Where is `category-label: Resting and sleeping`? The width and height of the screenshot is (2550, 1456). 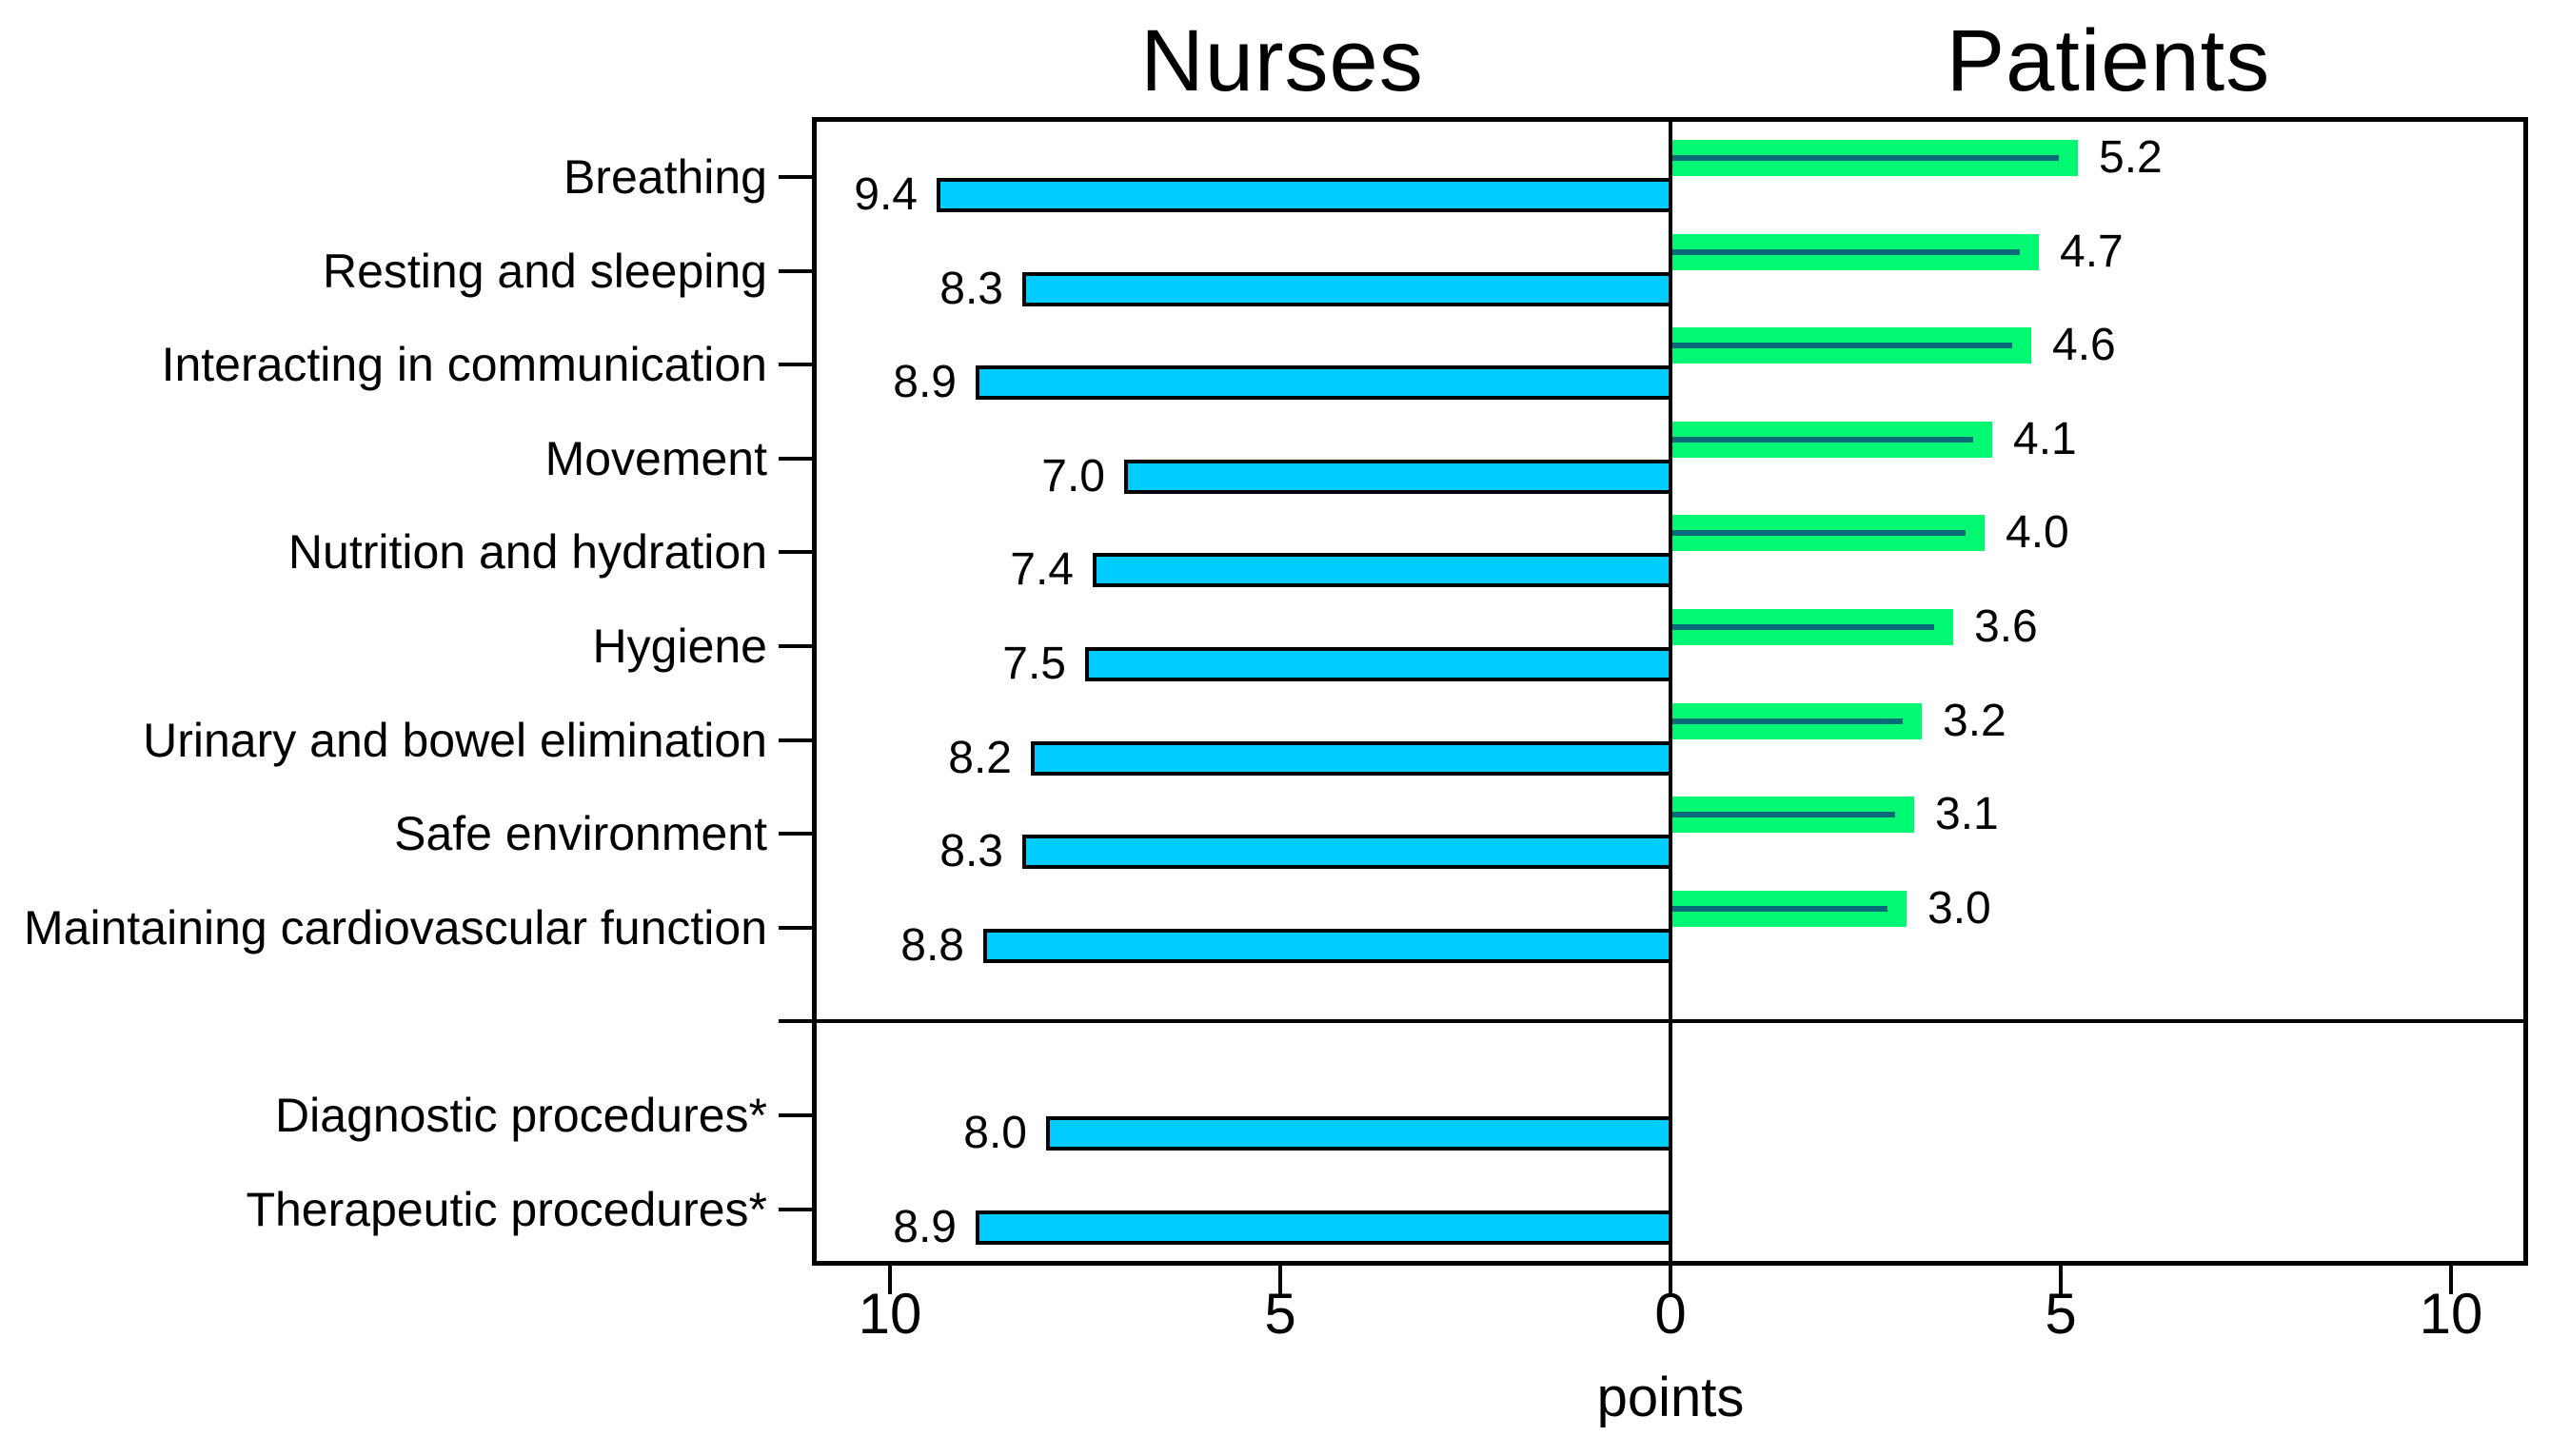
category-label: Resting and sleeping is located at coordinates (545, 271).